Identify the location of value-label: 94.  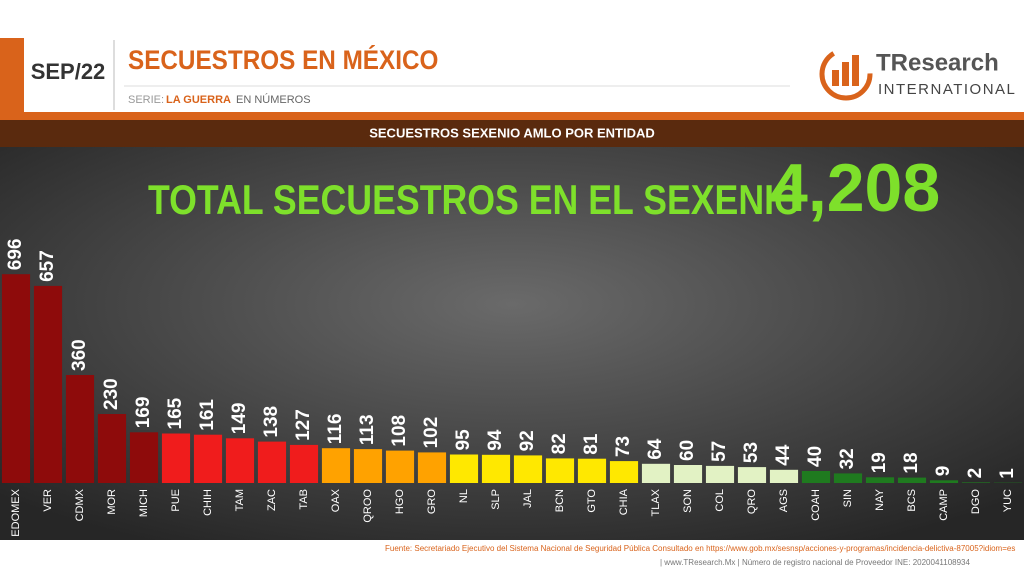
(495, 440).